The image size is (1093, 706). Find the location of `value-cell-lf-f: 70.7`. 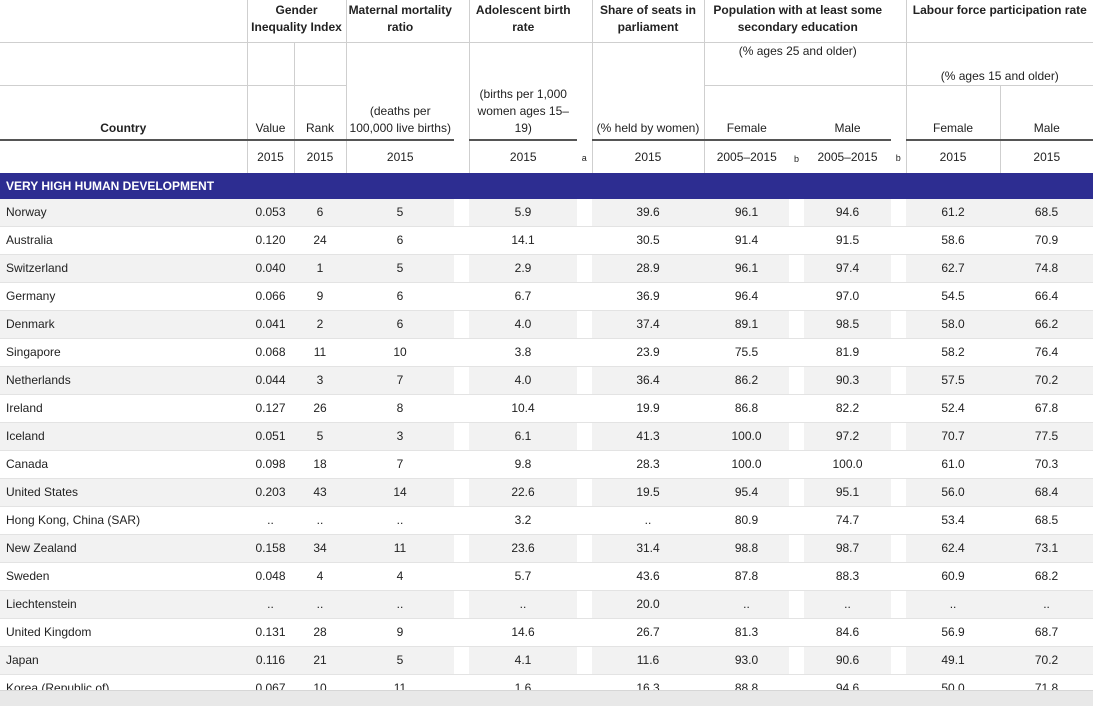

value-cell-lf-f: 70.7 is located at coordinates (953, 436).